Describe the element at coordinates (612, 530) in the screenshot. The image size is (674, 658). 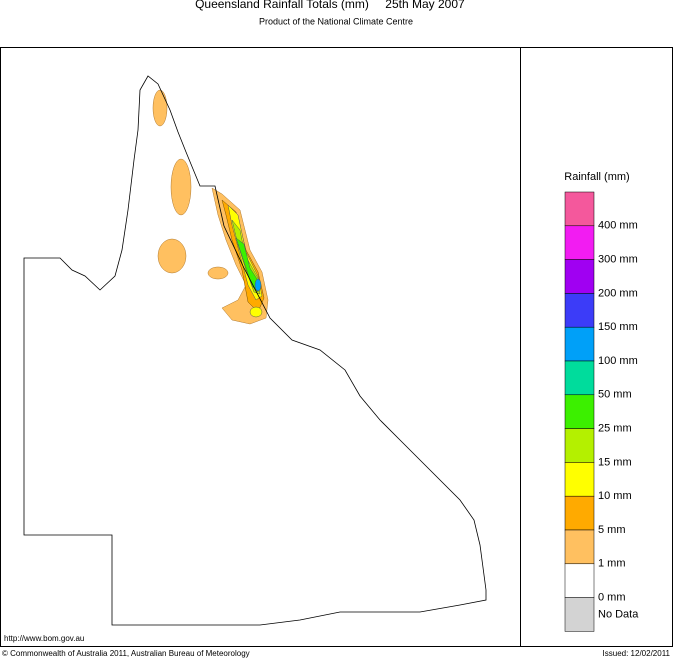
I see `legend-label: 5 mm` at that location.